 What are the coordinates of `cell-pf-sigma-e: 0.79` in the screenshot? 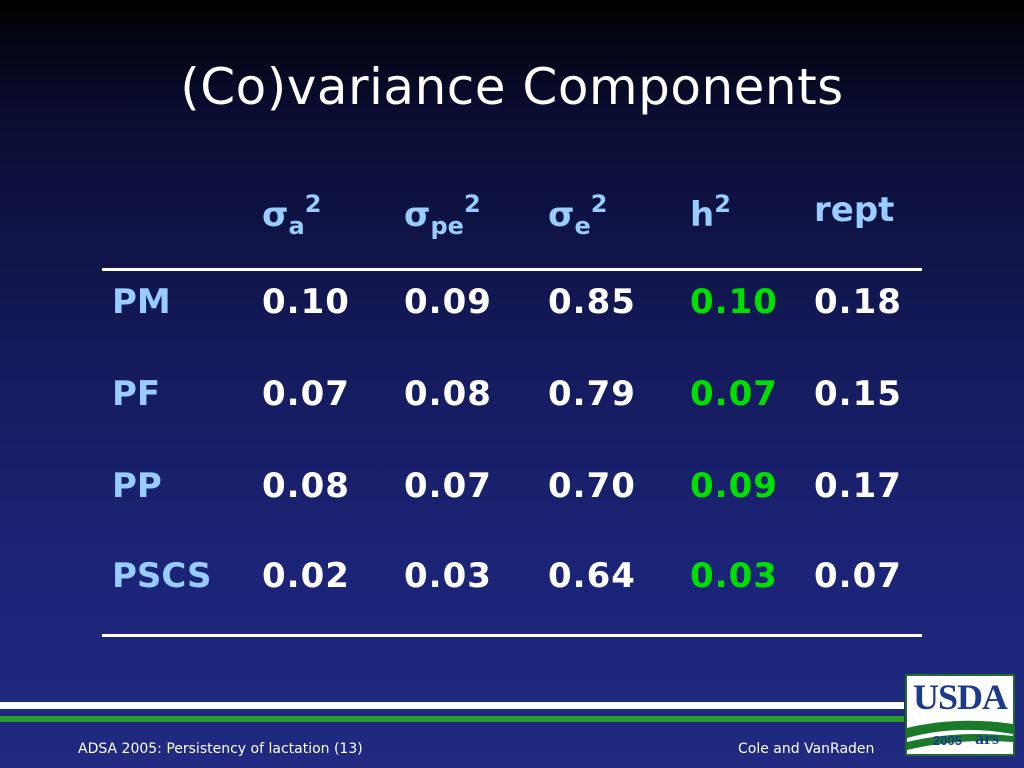 It's located at (592, 394).